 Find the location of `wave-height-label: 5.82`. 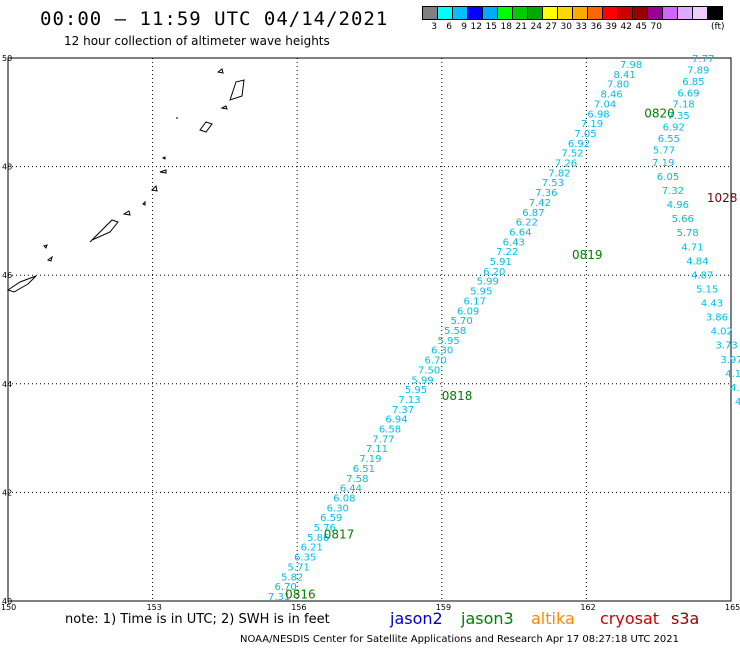

wave-height-label: 5.82 is located at coordinates (292, 577).